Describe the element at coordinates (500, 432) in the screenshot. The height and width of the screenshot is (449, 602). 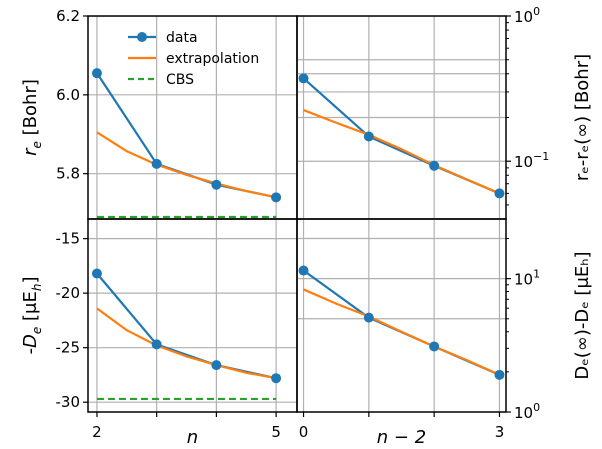
I see `x-tick-label: 3` at that location.